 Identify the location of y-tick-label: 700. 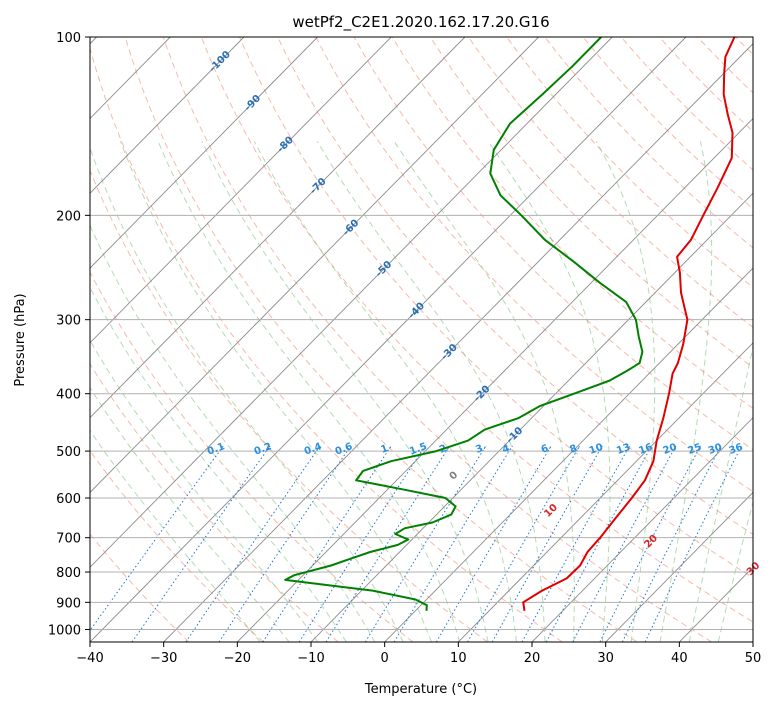
(68, 539).